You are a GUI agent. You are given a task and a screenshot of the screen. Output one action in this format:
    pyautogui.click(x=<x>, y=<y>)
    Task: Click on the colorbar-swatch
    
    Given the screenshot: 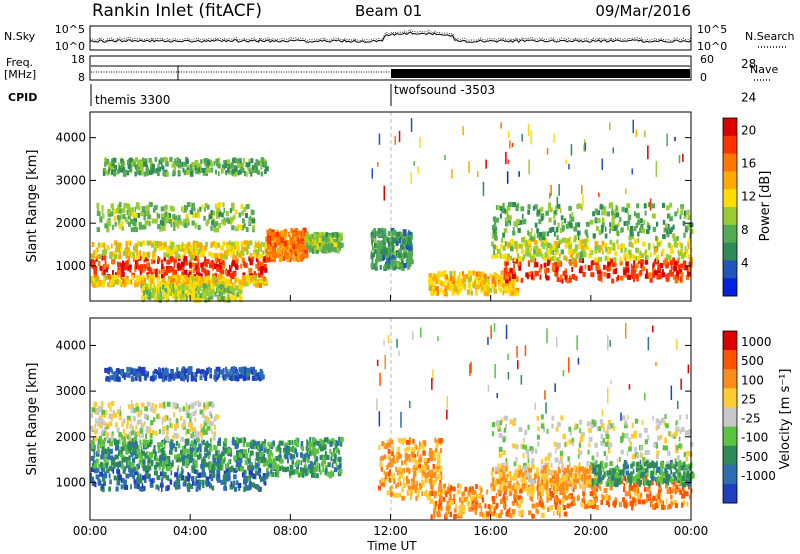 What is the action you would take?
    pyautogui.click(x=730, y=287)
    